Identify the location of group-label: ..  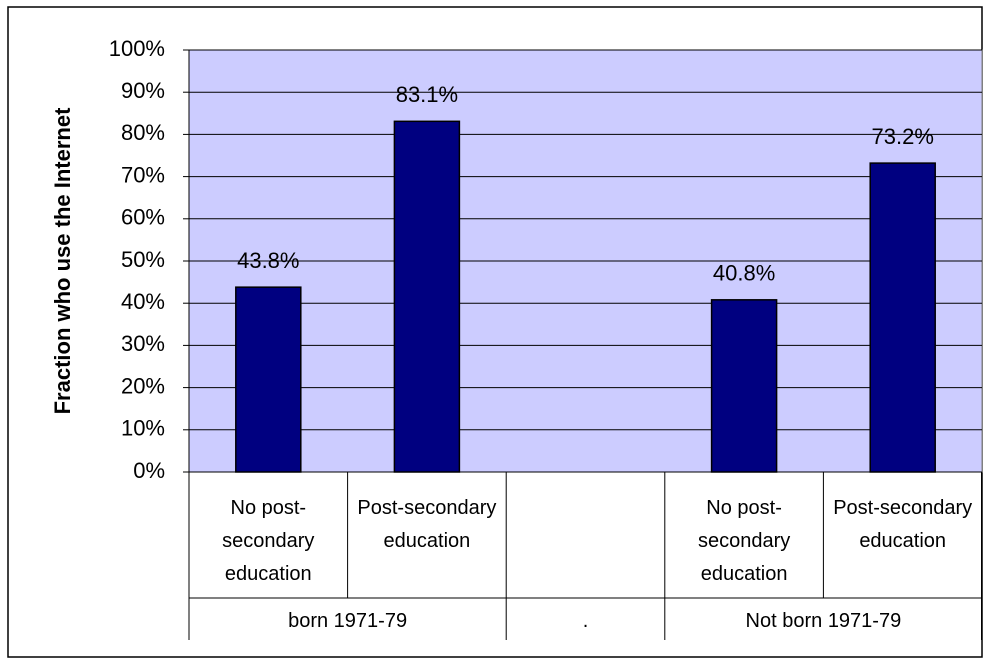
(585, 621).